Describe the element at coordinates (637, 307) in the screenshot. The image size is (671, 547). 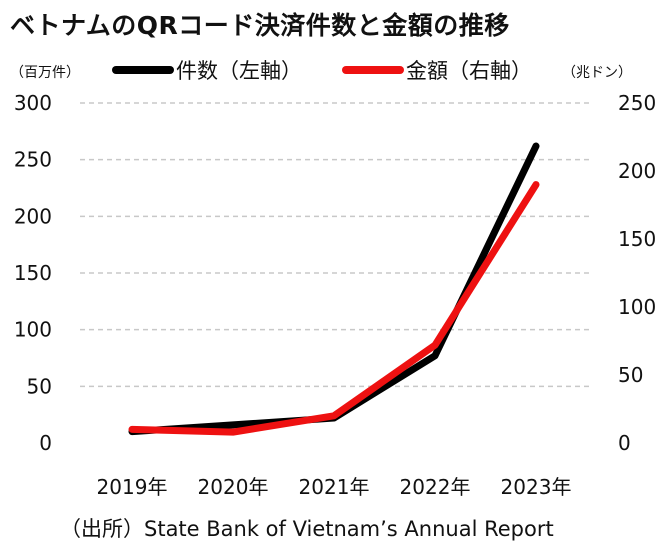
I see `y-right-tick-label: 100` at that location.